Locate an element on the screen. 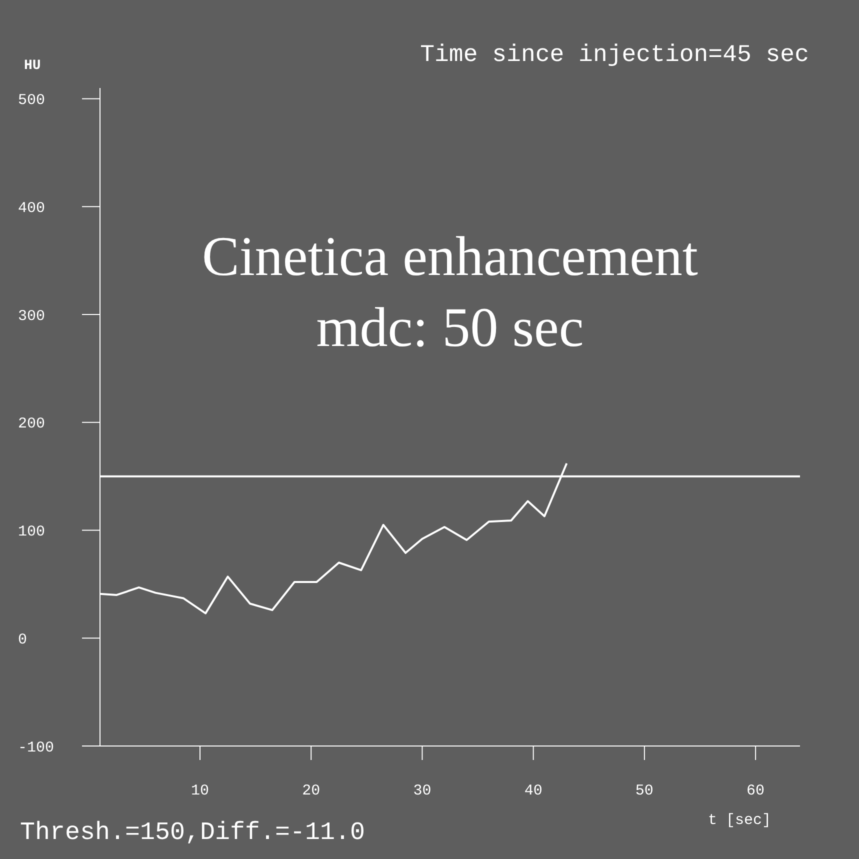 This screenshot has width=859, height=859. x-tick-label: 30 is located at coordinates (422, 791).